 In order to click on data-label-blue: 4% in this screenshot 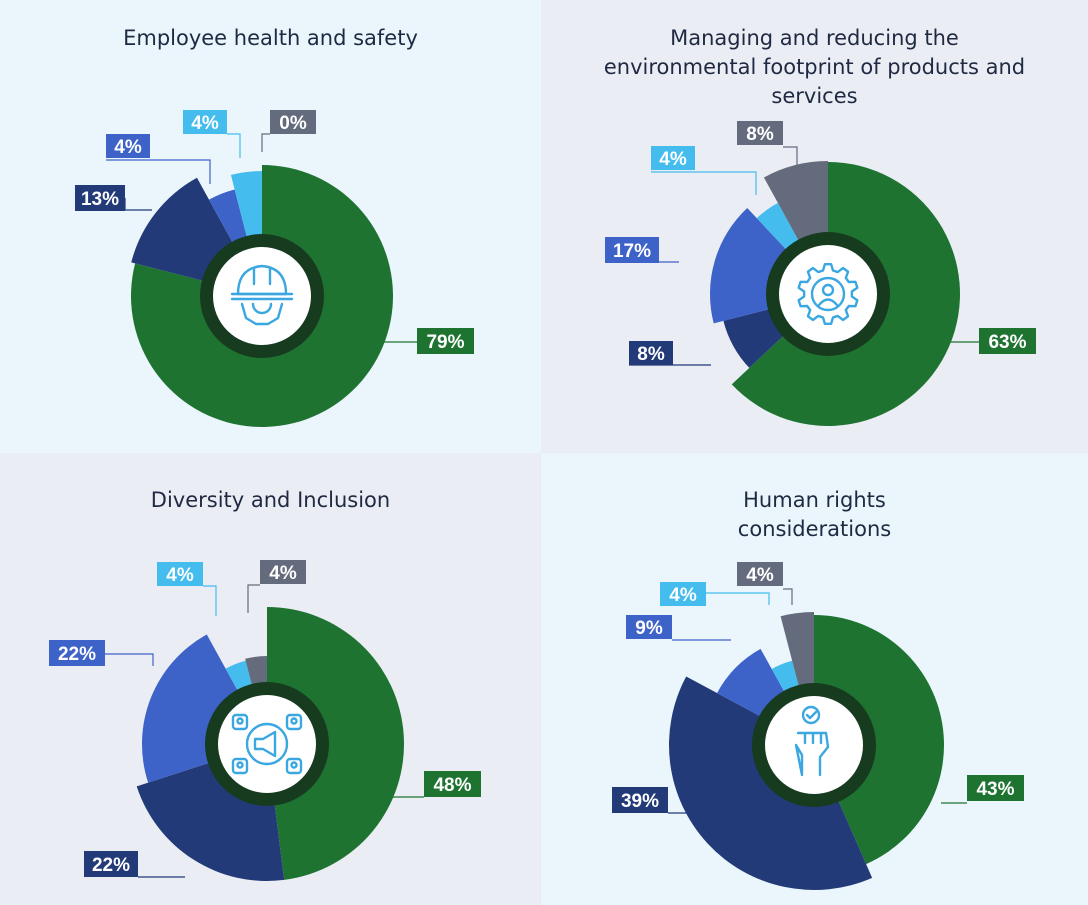, I will do `click(128, 146)`.